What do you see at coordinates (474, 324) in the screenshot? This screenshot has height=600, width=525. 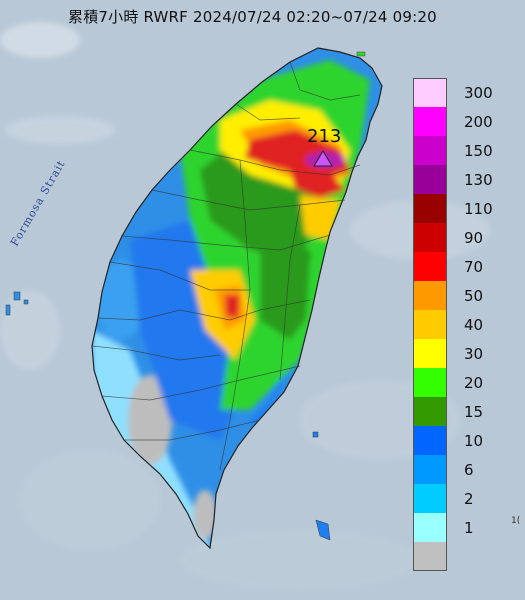 I see `legend-label: 40` at bounding box center [474, 324].